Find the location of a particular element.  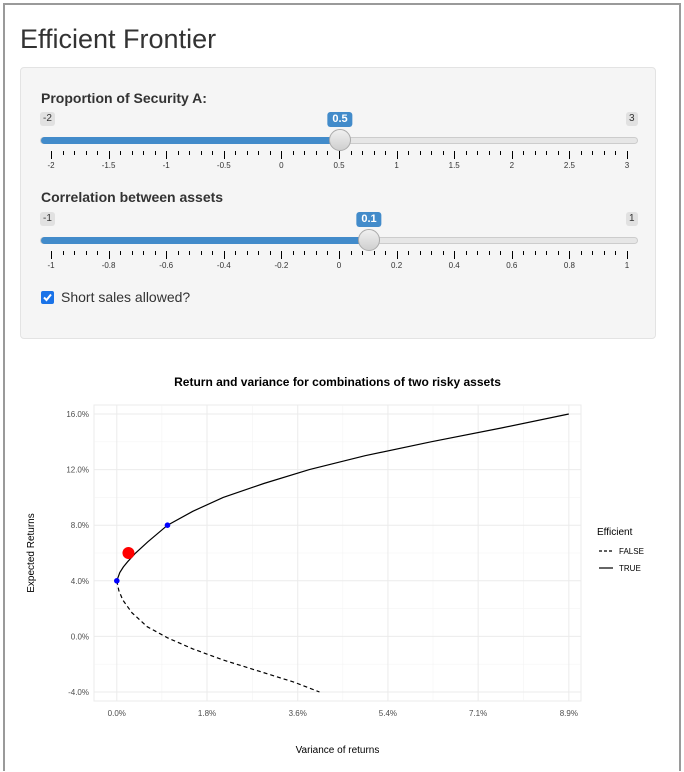

proportion-tick-label: 0 is located at coordinates (281, 165).